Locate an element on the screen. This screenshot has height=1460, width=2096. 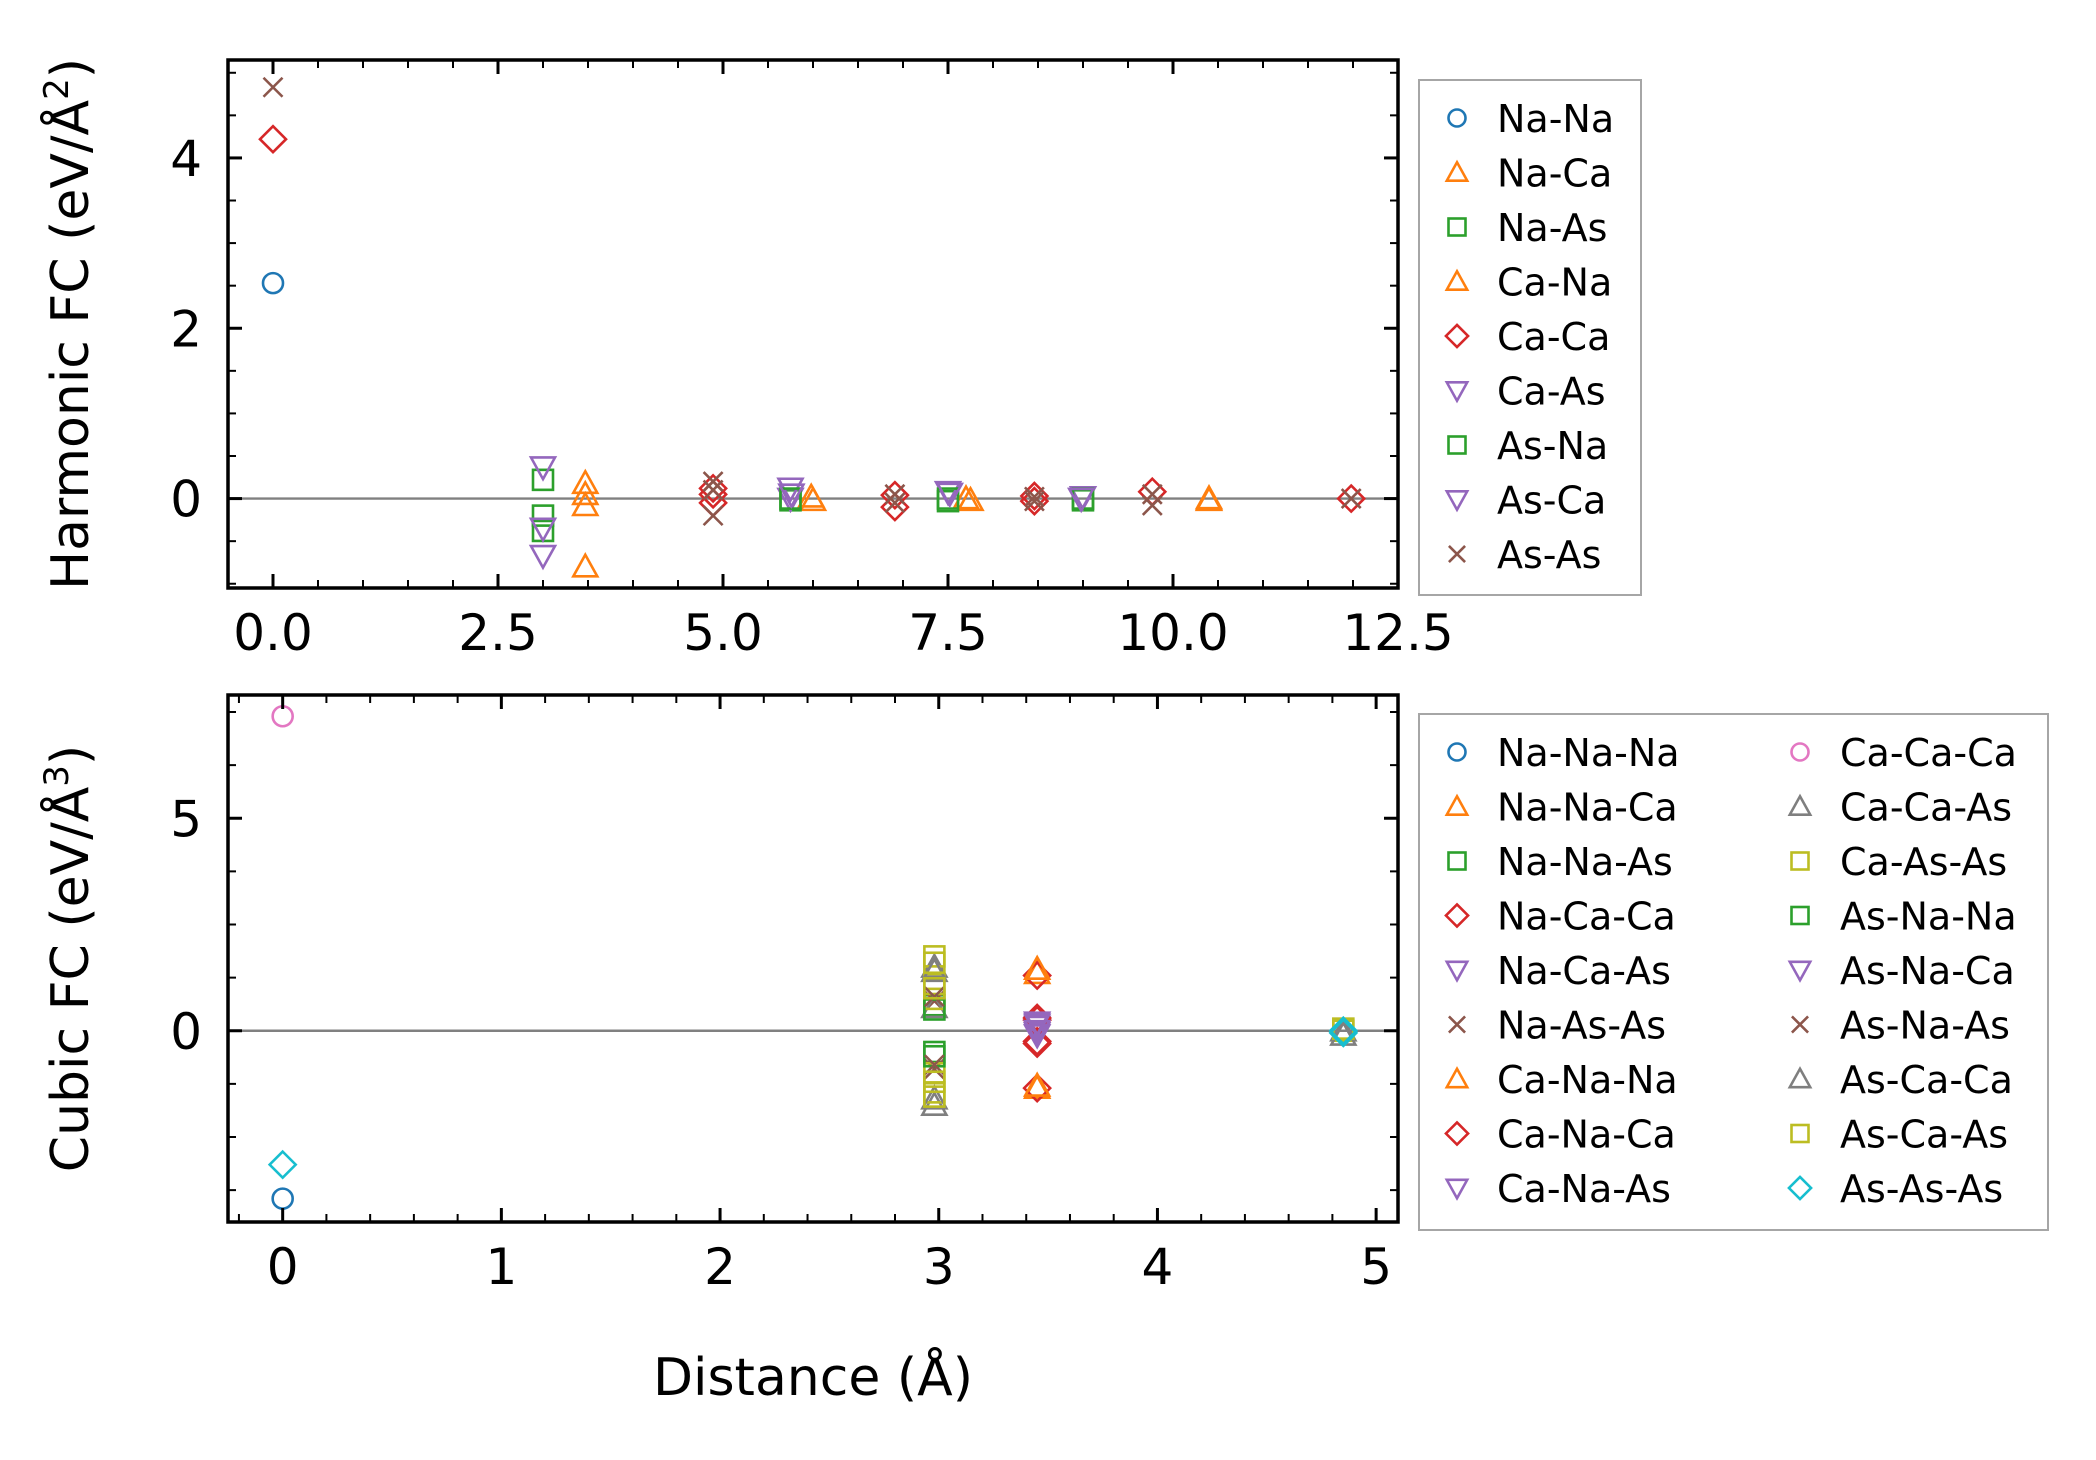
harmonic-legend-label-ca-na: Ca-Na is located at coordinates (1554, 283).